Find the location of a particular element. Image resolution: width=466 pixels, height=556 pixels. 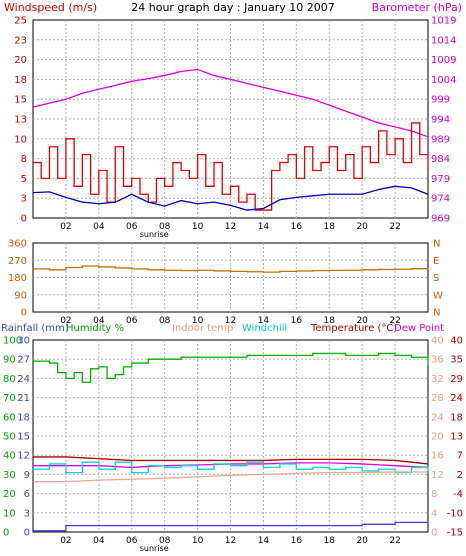

y-tick-label: 969 is located at coordinates (440, 219).